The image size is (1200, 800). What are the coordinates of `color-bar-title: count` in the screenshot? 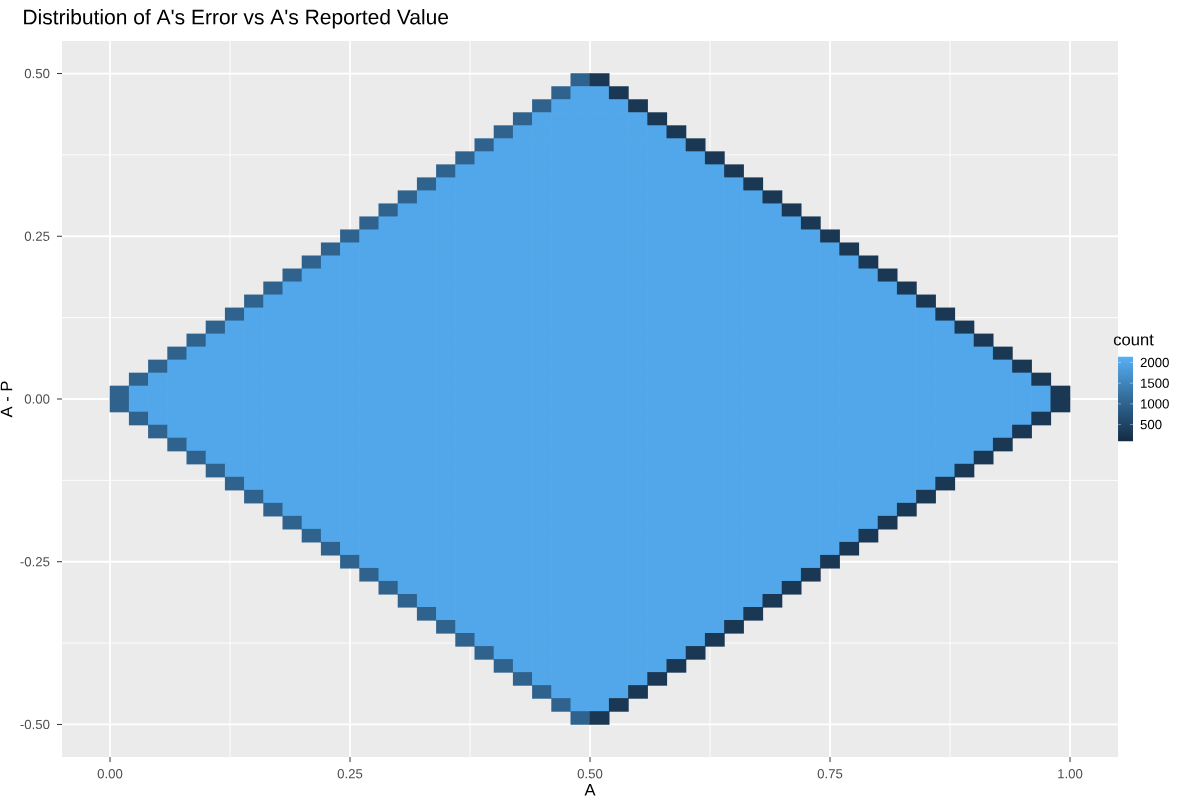 It's located at (1133, 340).